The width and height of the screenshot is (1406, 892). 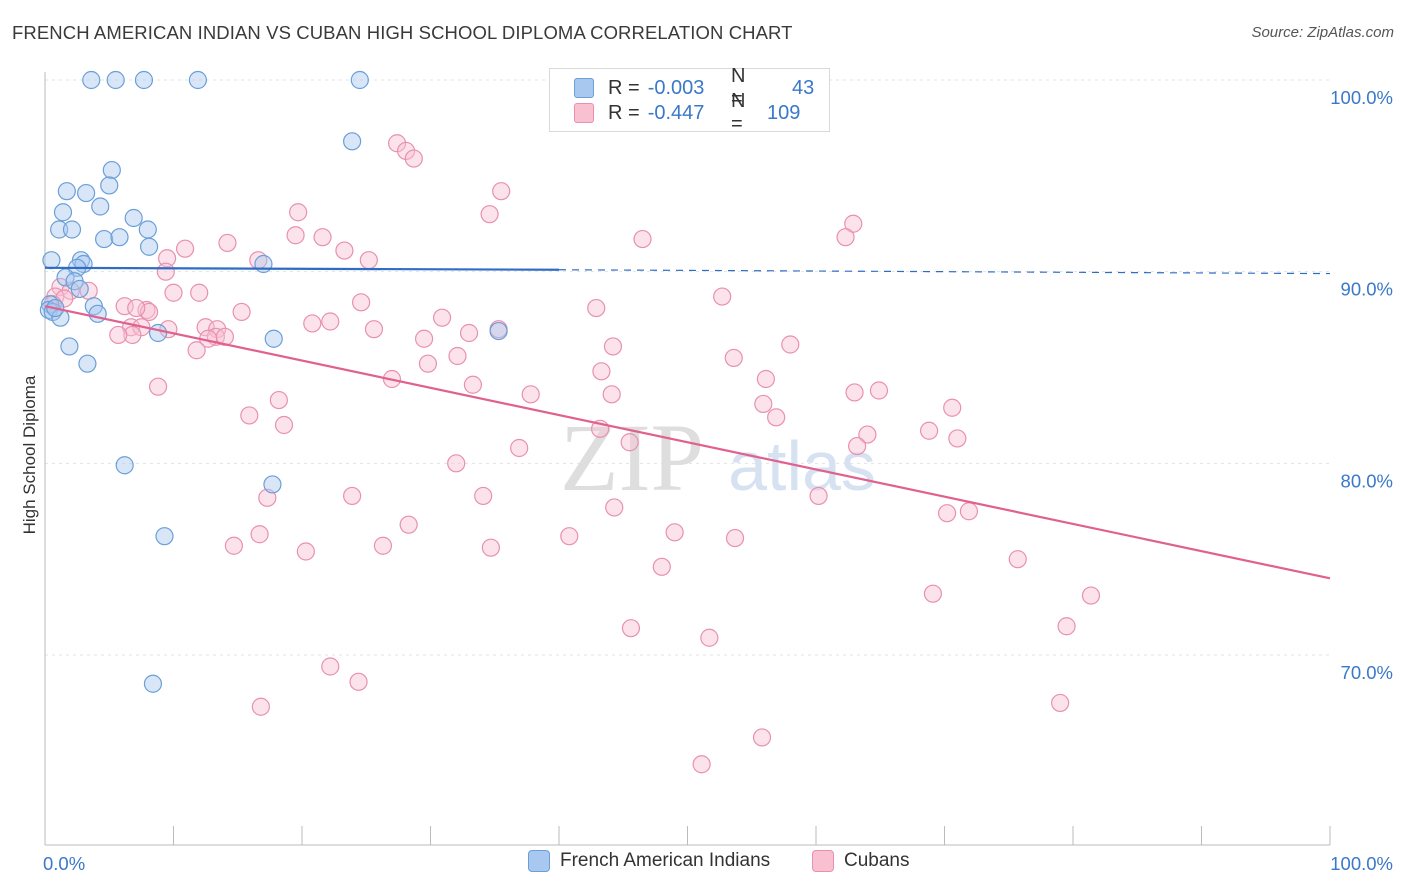 What do you see at coordinates (676, 87) in the screenshot?
I see `r-value-french: -0.003` at bounding box center [676, 87].